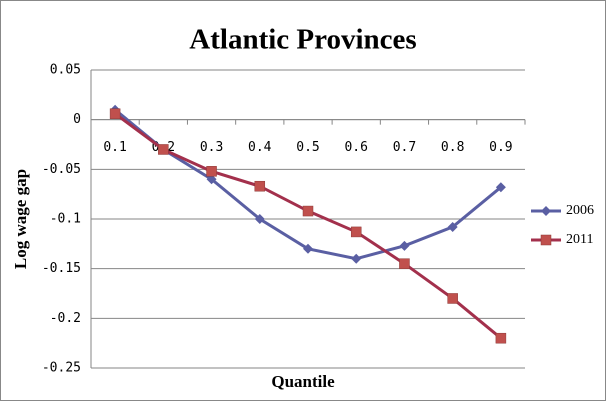 The height and width of the screenshot is (401, 606). I want to click on y-tick-label: -0.15, so click(61, 268).